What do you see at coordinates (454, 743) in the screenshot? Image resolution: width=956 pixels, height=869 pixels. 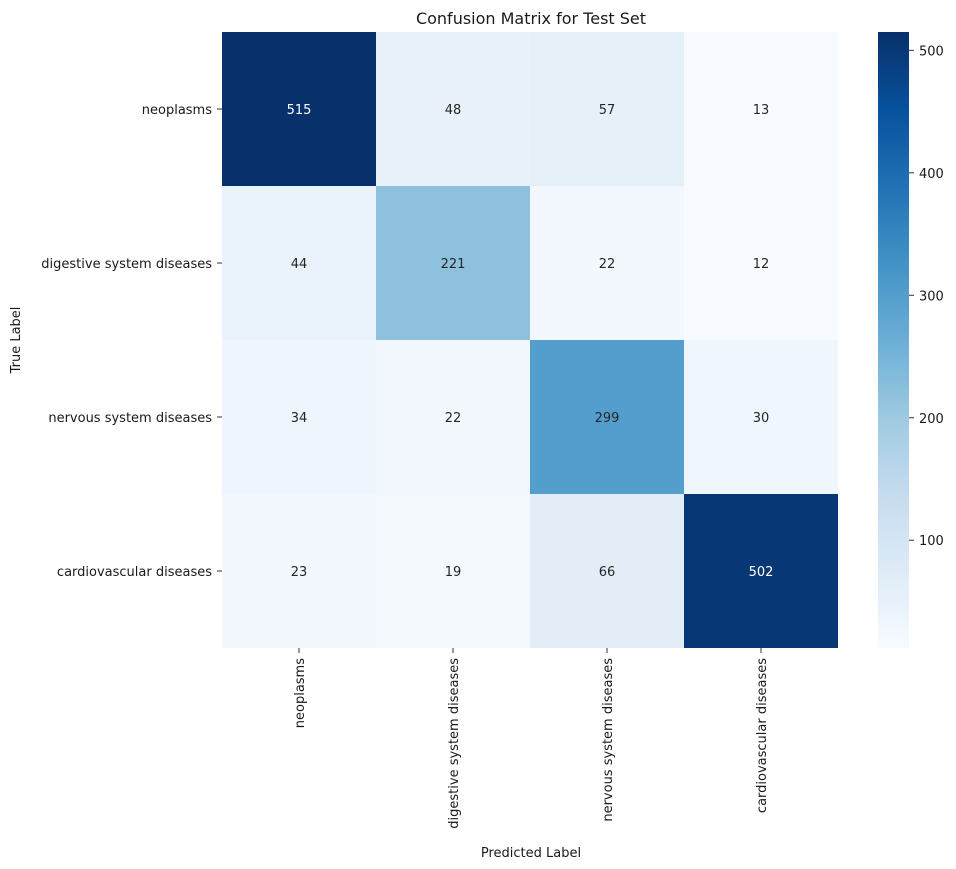 I see `x-tick-label: digestive system diseases` at bounding box center [454, 743].